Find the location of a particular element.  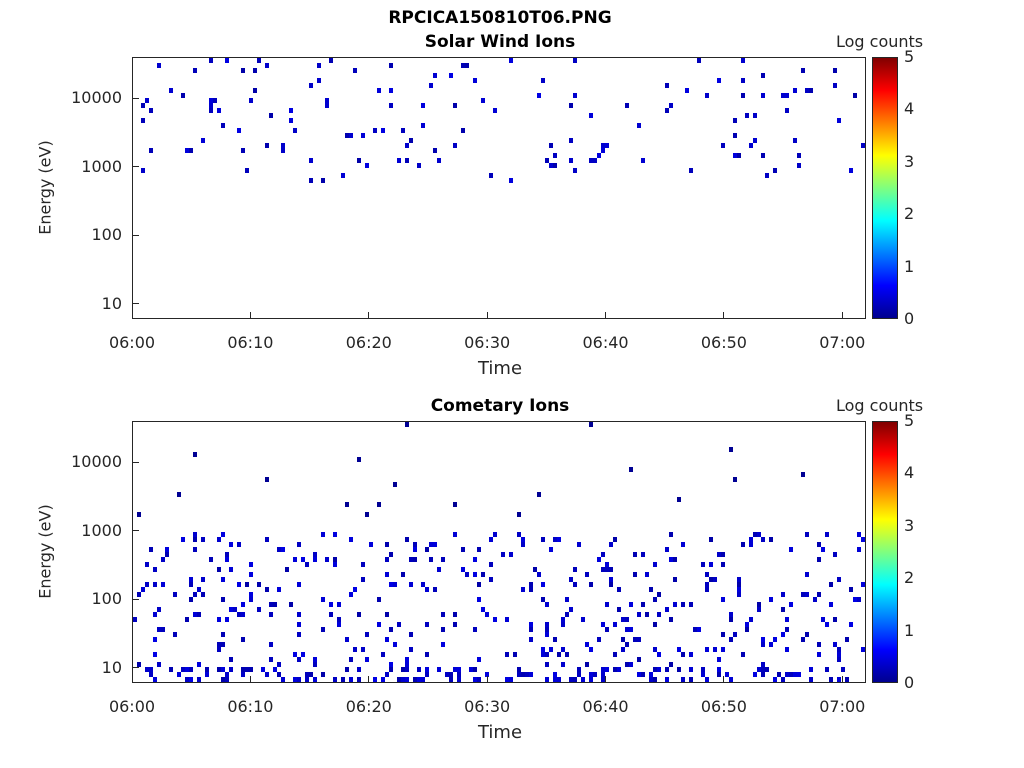

x-tick-label: 06:20 is located at coordinates (368, 342).